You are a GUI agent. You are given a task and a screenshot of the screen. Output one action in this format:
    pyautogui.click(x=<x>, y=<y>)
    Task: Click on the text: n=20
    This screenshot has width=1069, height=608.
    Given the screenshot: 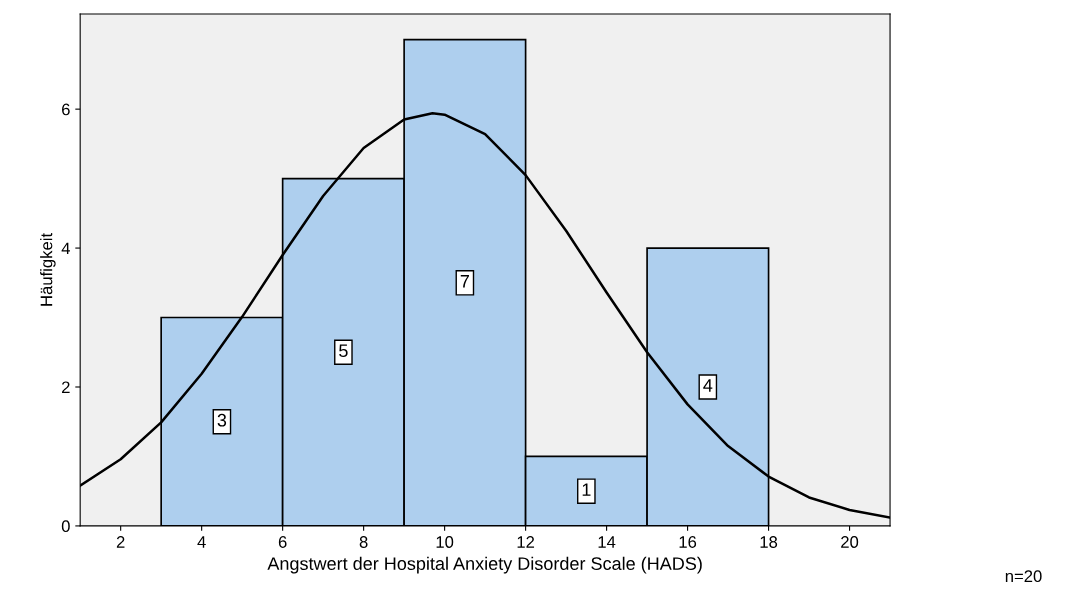 What is the action you would take?
    pyautogui.click(x=1023, y=576)
    